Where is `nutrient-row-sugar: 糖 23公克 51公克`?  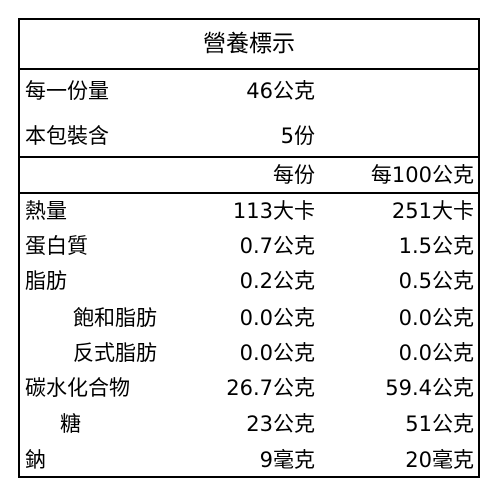 nutrient-row-sugar: 糖 23公克 51公克 is located at coordinates (249, 424).